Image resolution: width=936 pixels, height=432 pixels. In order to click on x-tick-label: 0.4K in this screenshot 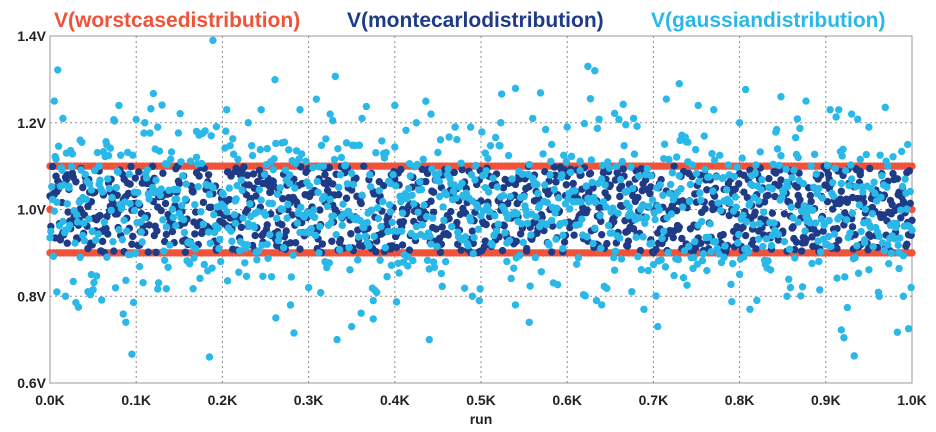, I will do `click(395, 400)`.